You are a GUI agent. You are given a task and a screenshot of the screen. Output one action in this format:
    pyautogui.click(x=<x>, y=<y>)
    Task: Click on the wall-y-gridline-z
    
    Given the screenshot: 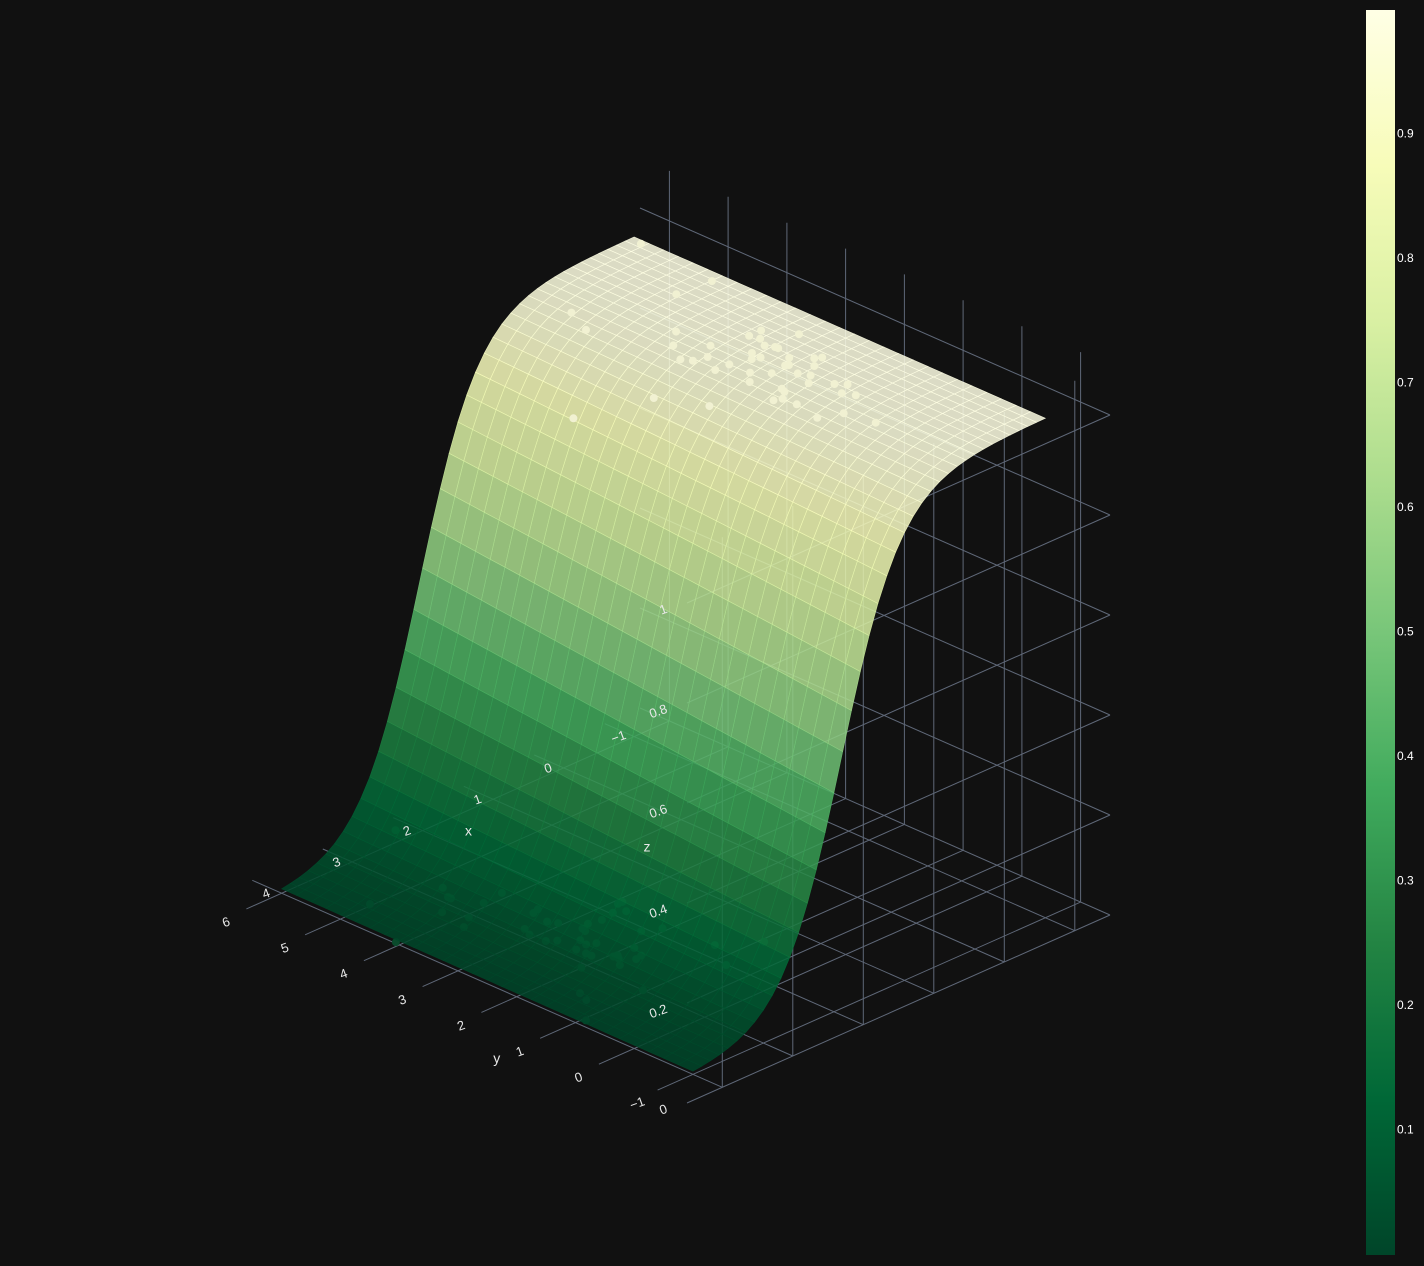 What is the action you would take?
    pyautogui.click(x=898, y=1009)
    